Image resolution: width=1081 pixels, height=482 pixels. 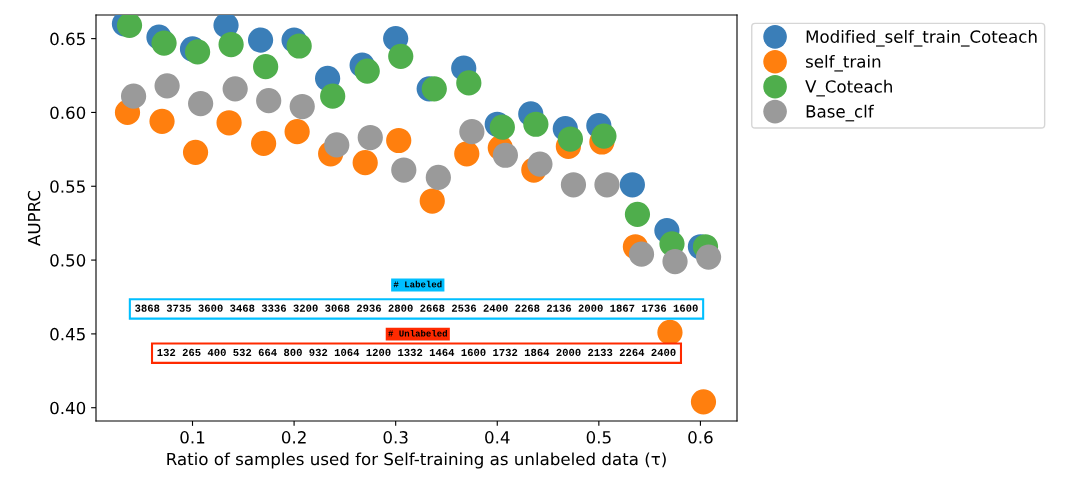 What do you see at coordinates (34, 218) in the screenshot?
I see `y-axis-title: AUPRC` at bounding box center [34, 218].